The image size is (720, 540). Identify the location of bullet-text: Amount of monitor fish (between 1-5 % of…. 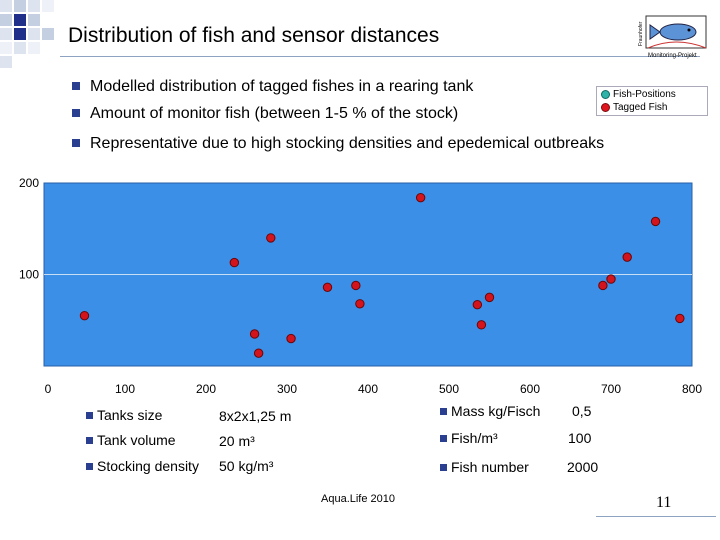
(274, 113).